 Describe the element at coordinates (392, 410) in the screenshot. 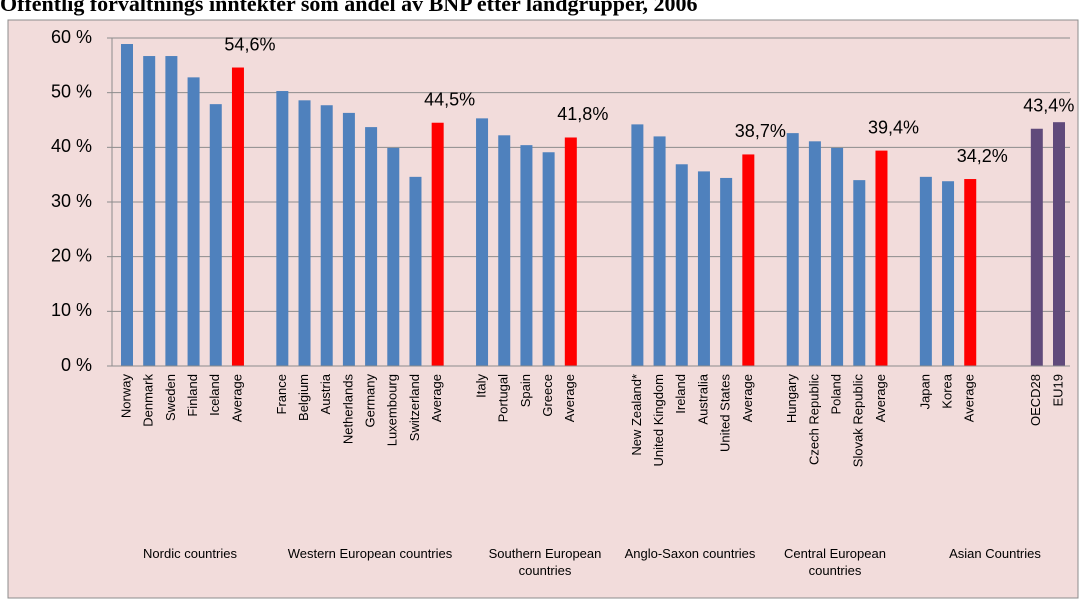

I see `x-tick-label: Luxembourg` at that location.